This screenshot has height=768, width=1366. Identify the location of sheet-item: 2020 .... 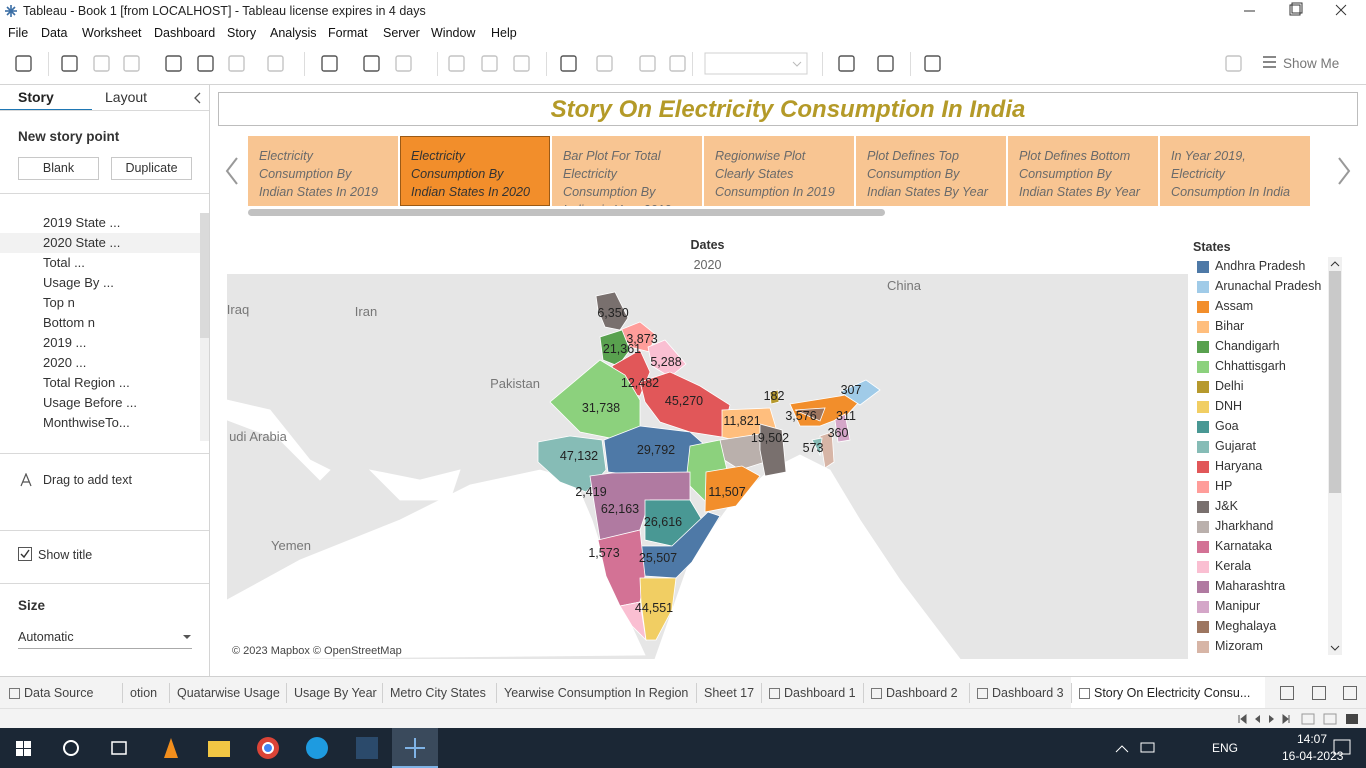
(65, 362).